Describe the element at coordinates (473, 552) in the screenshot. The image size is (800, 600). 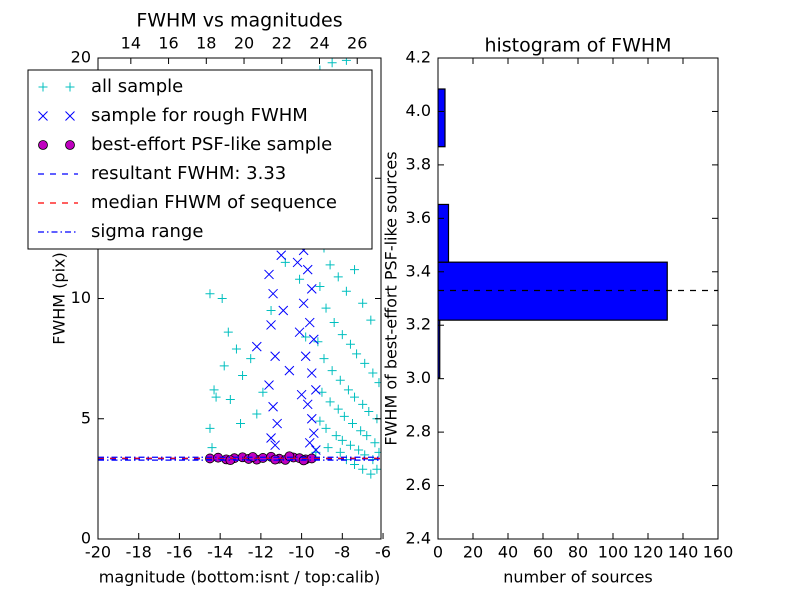
I see `x-tick-label: 20` at that location.